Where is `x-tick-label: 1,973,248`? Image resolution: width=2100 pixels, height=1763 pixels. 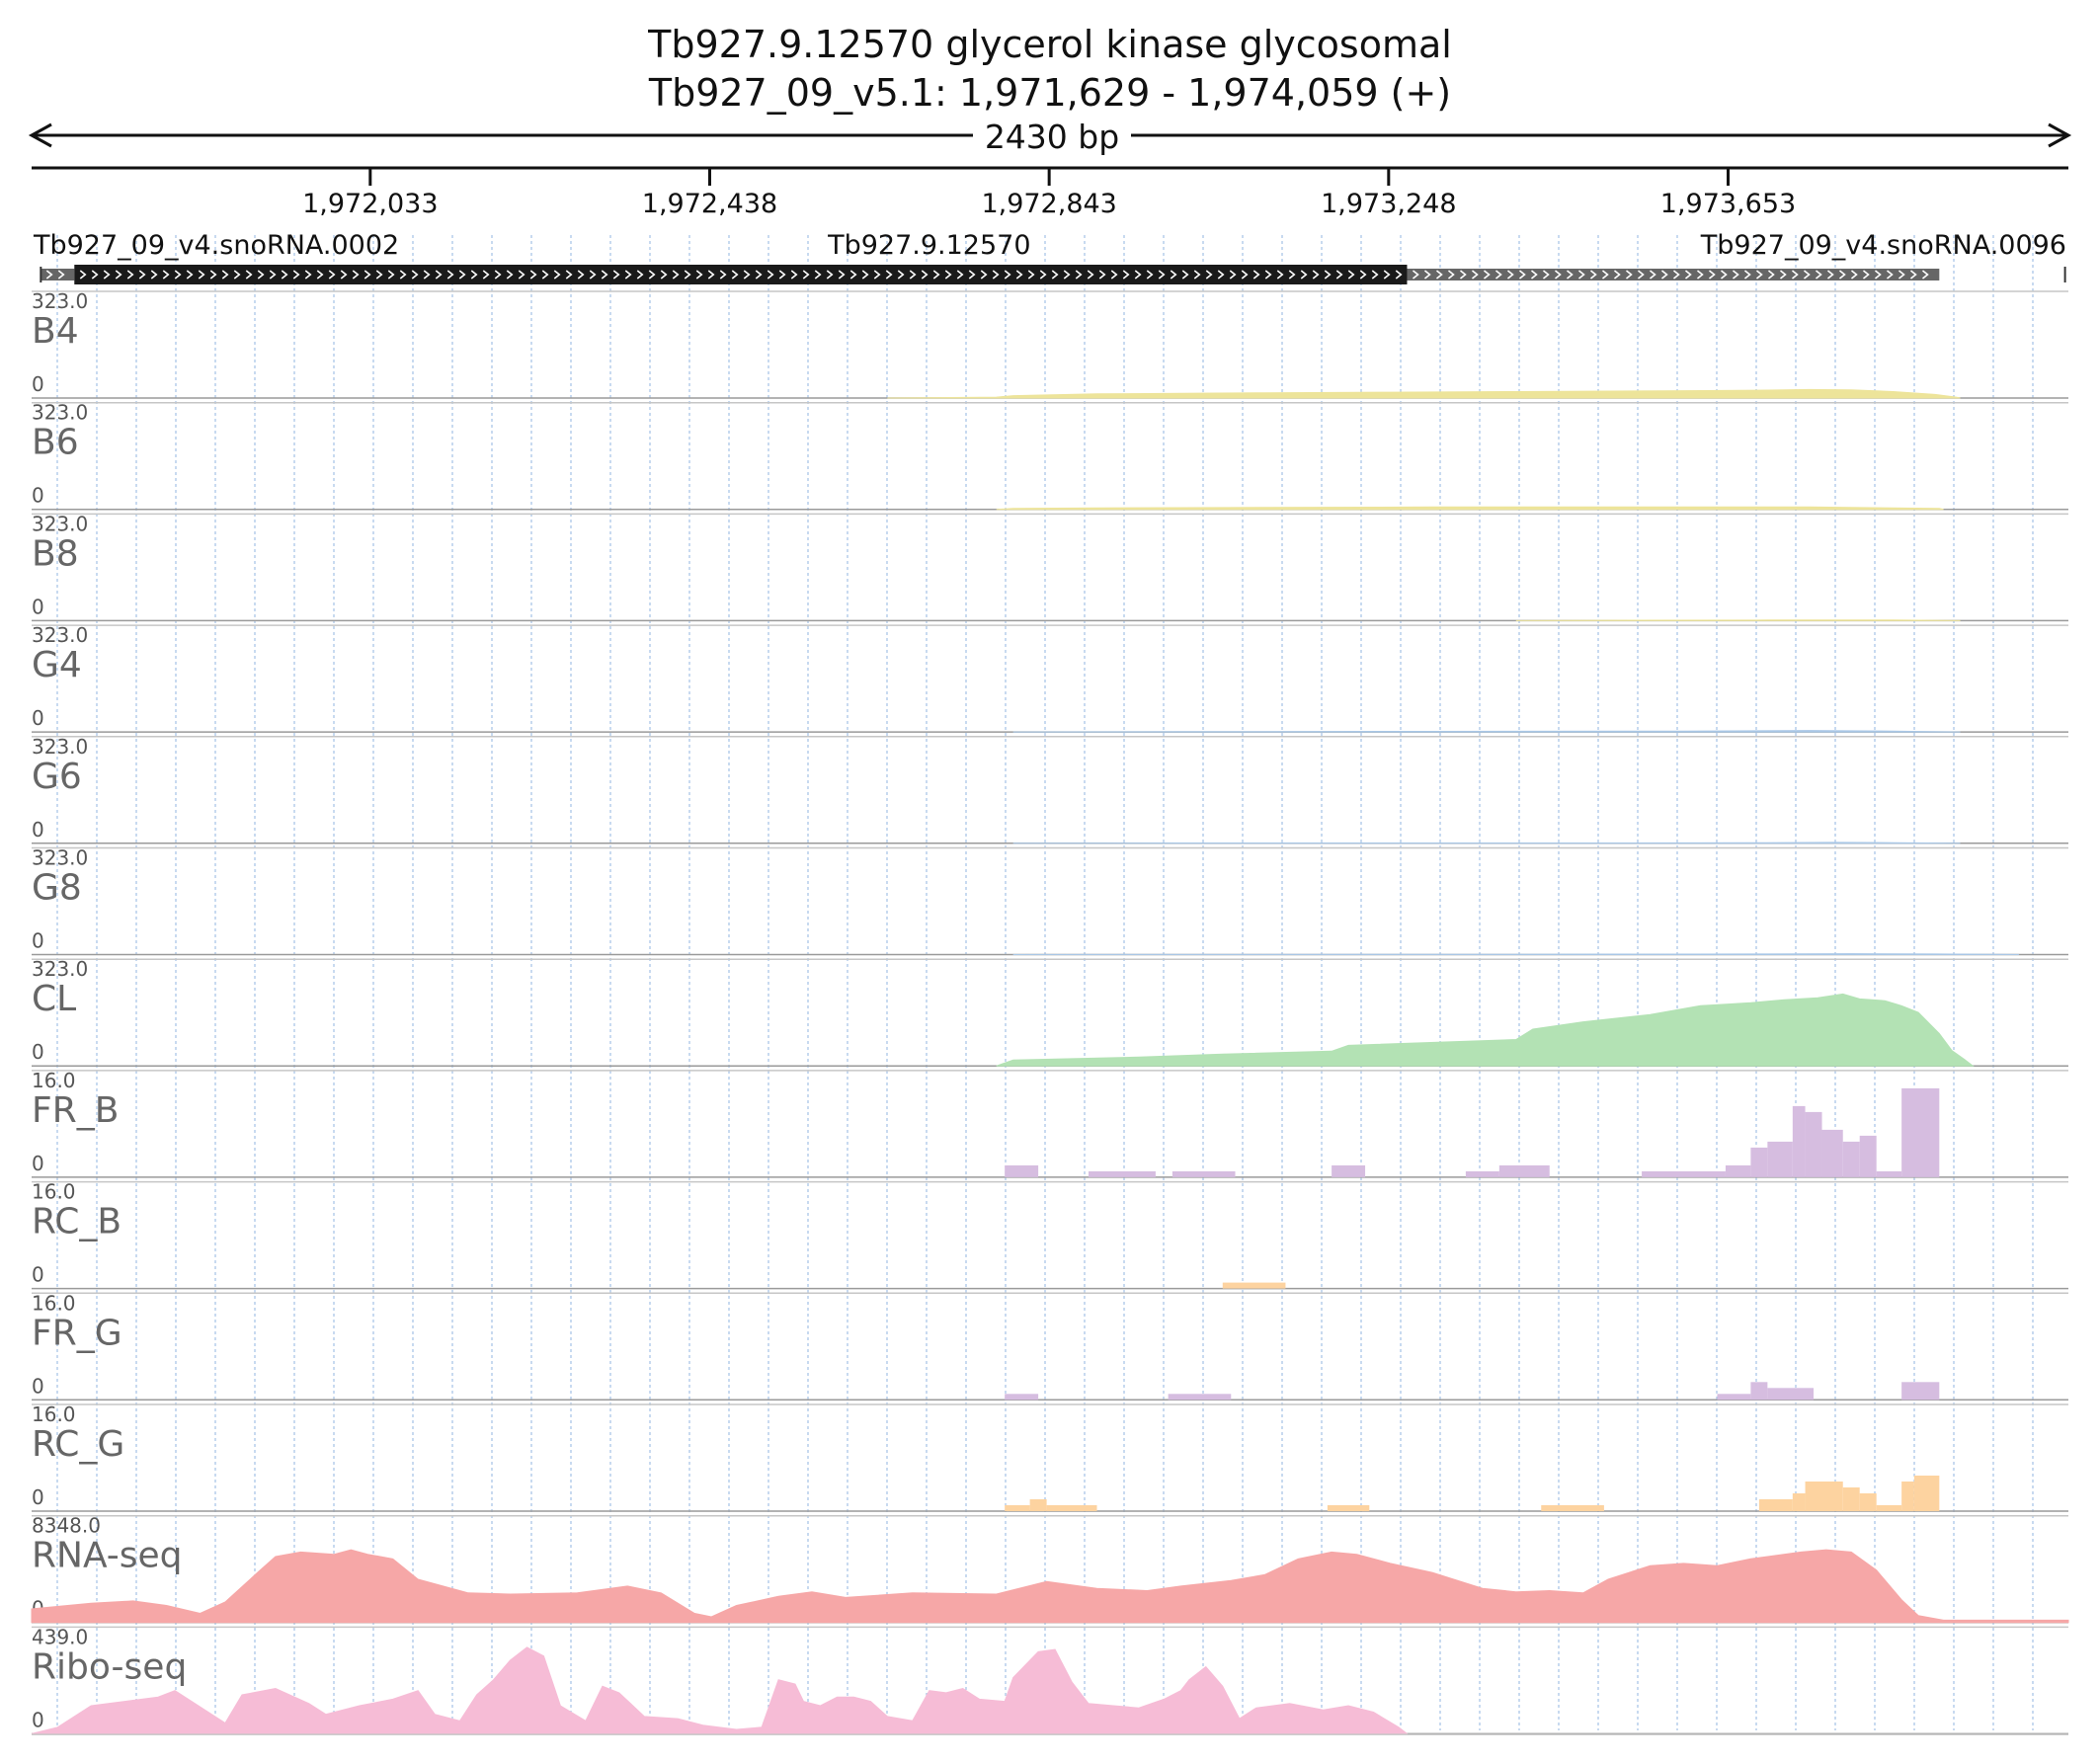
x-tick-label: 1,973,248 is located at coordinates (1388, 204).